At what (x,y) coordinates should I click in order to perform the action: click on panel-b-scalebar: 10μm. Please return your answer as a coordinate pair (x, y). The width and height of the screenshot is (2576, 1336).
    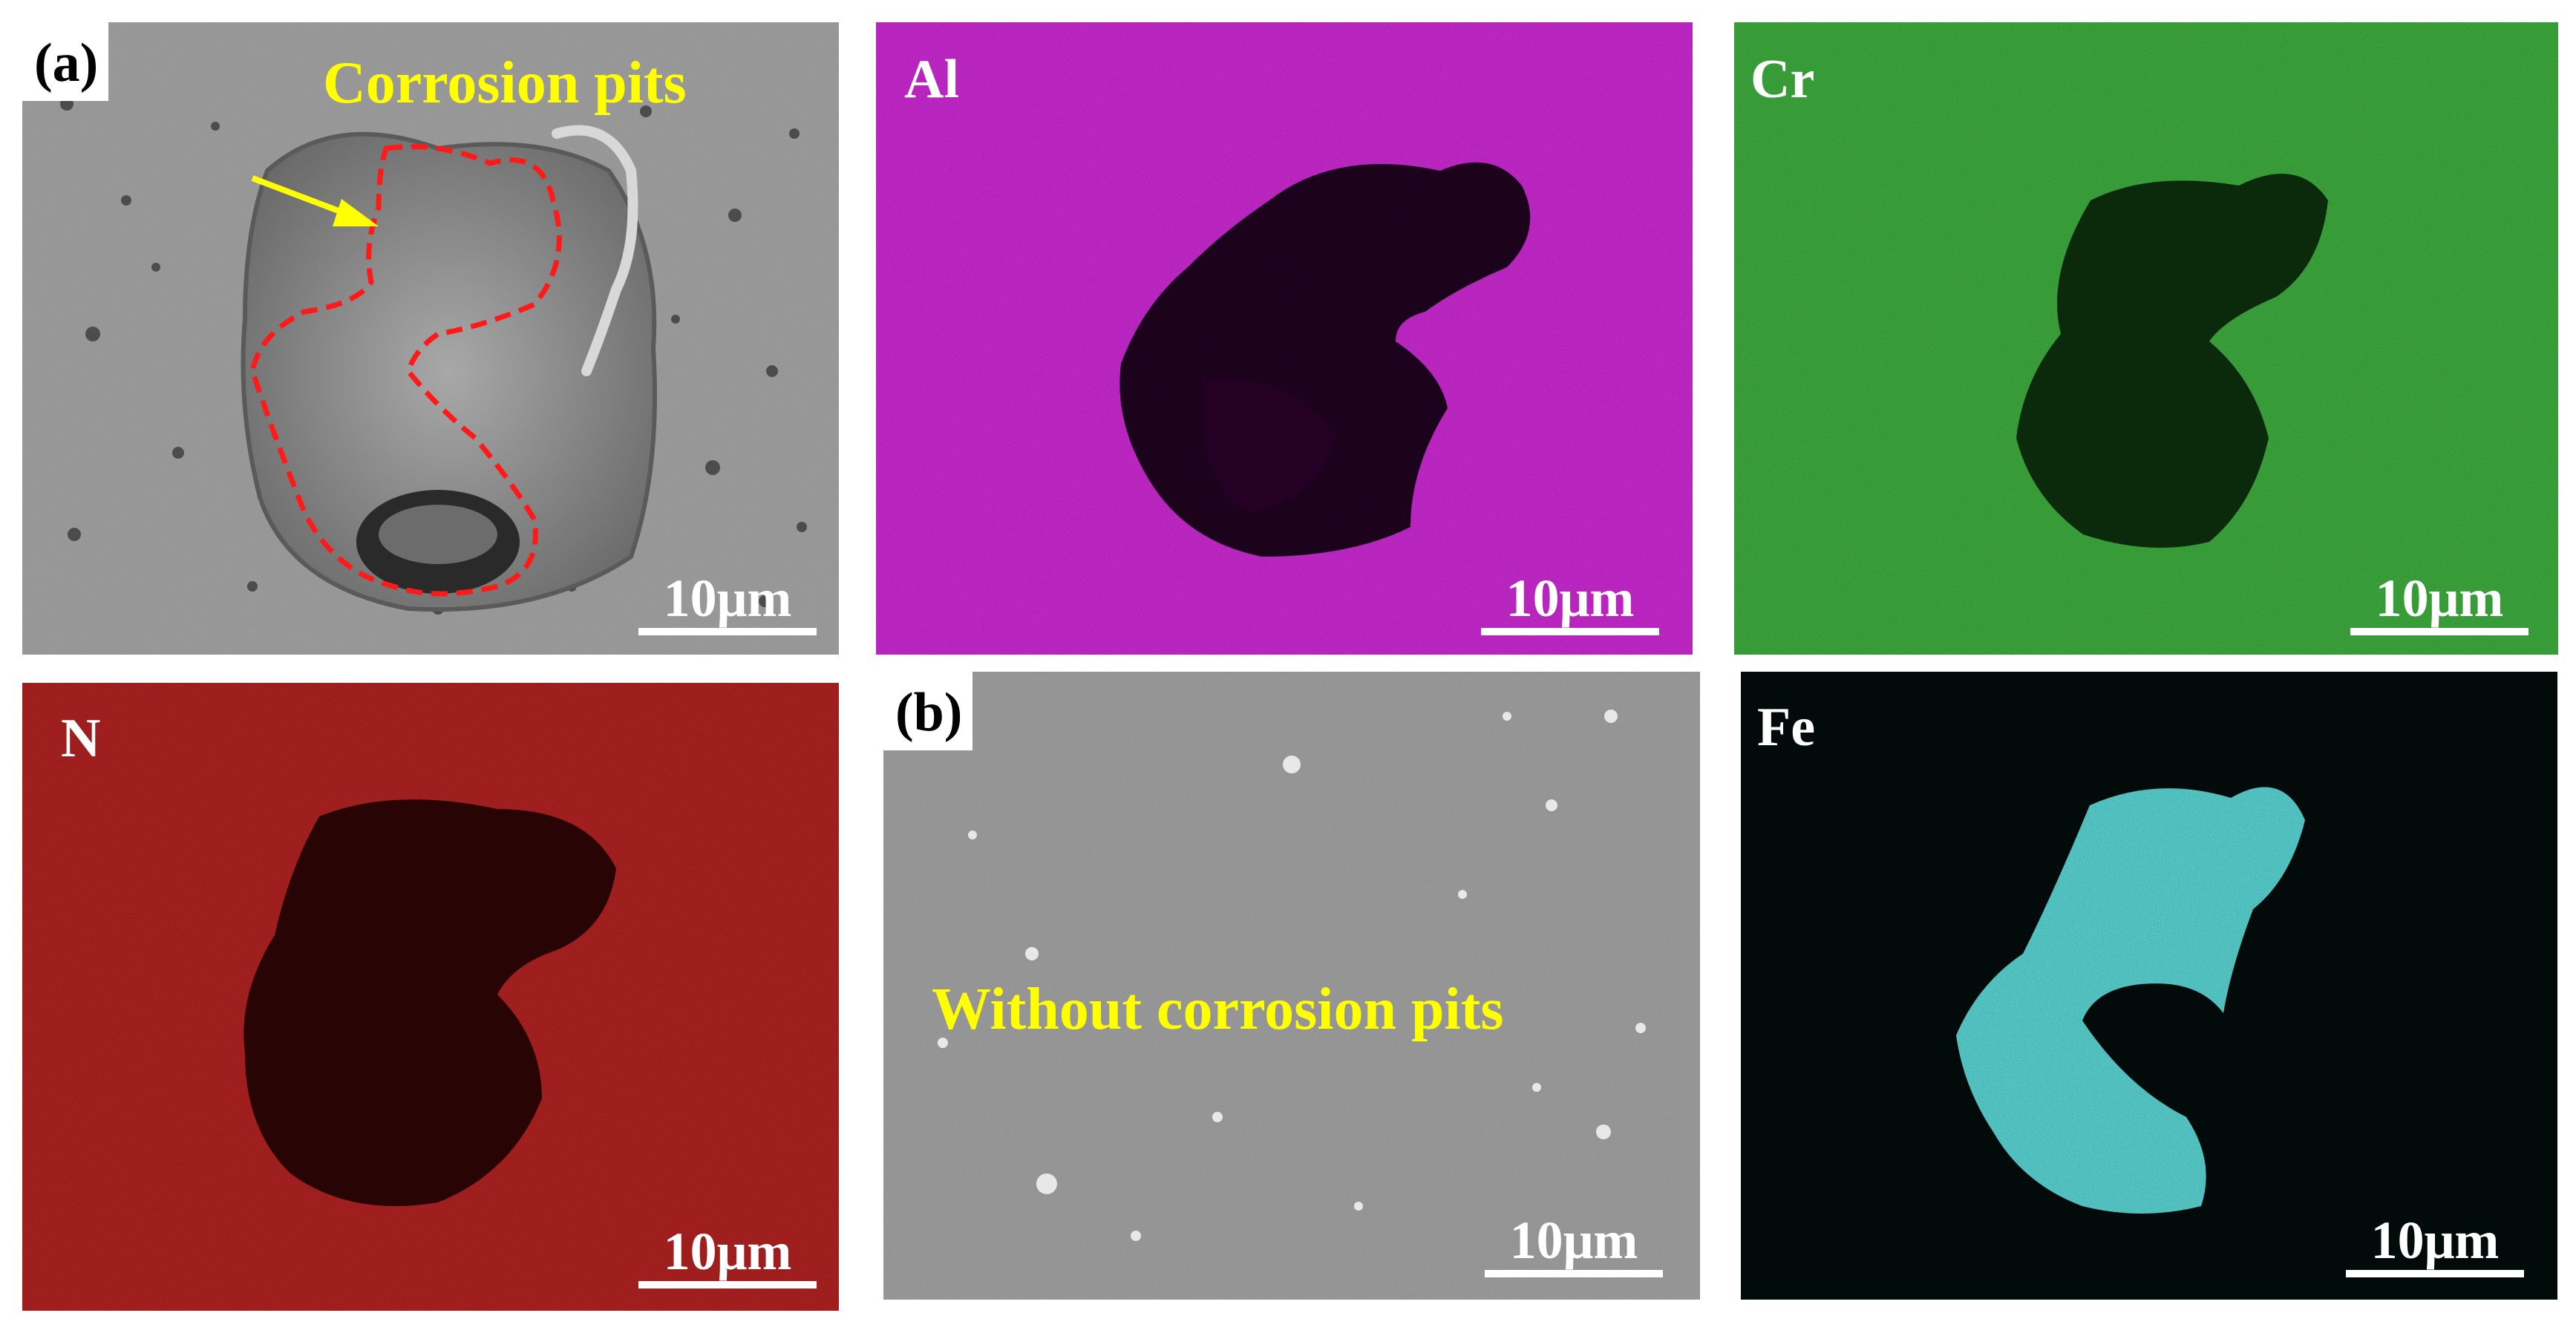
    Looking at the image, I should click on (1574, 1245).